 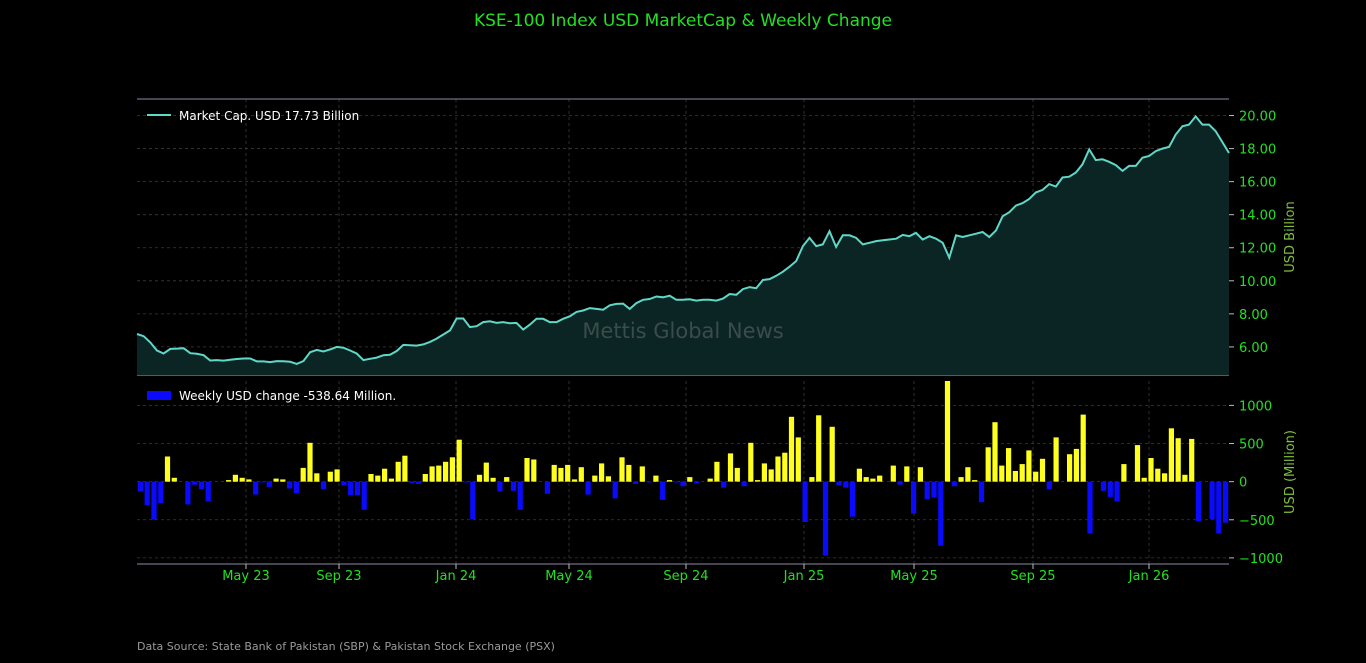 I want to click on x-tick-label: Jan 26, so click(x=1149, y=576).